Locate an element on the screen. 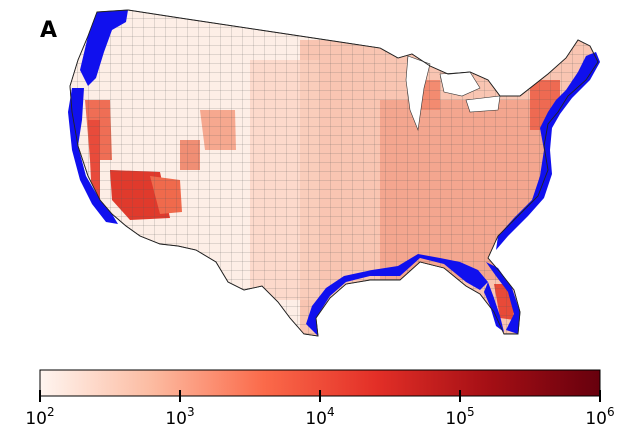  colorbar-tick-label: 10² is located at coordinates (39, 417).